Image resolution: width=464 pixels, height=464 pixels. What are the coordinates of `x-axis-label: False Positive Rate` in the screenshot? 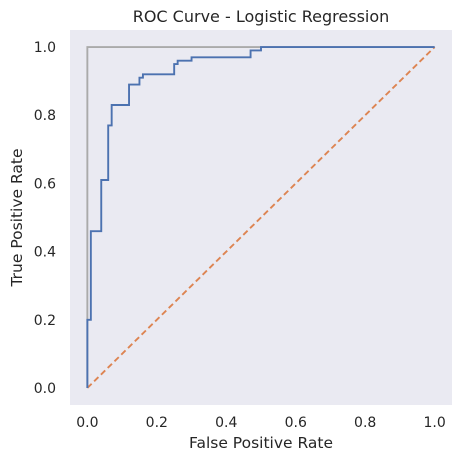 It's located at (261, 443).